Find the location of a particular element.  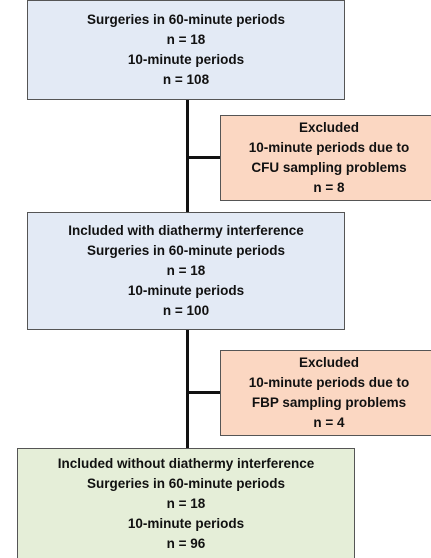

box-text: CFU sampling problems is located at coordinates (329, 167).